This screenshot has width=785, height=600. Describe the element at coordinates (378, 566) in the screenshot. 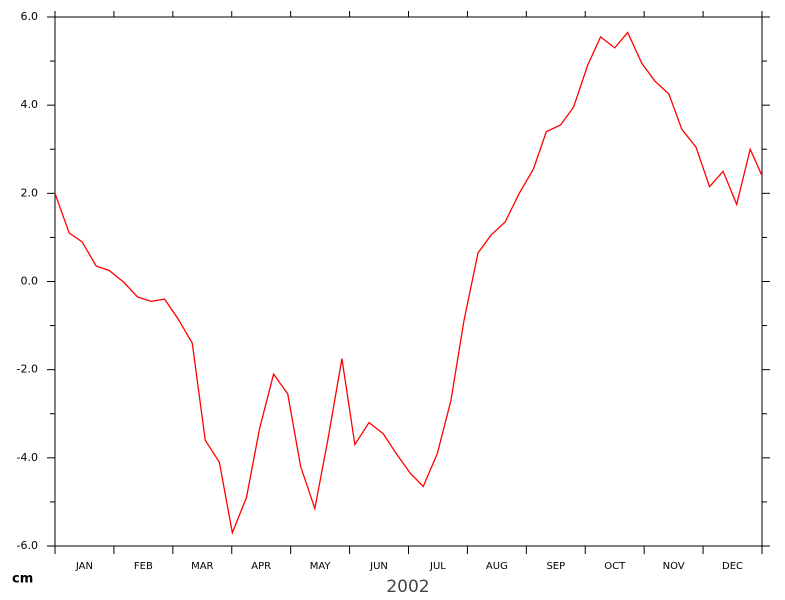

I see `x-tick-label: JUN` at that location.